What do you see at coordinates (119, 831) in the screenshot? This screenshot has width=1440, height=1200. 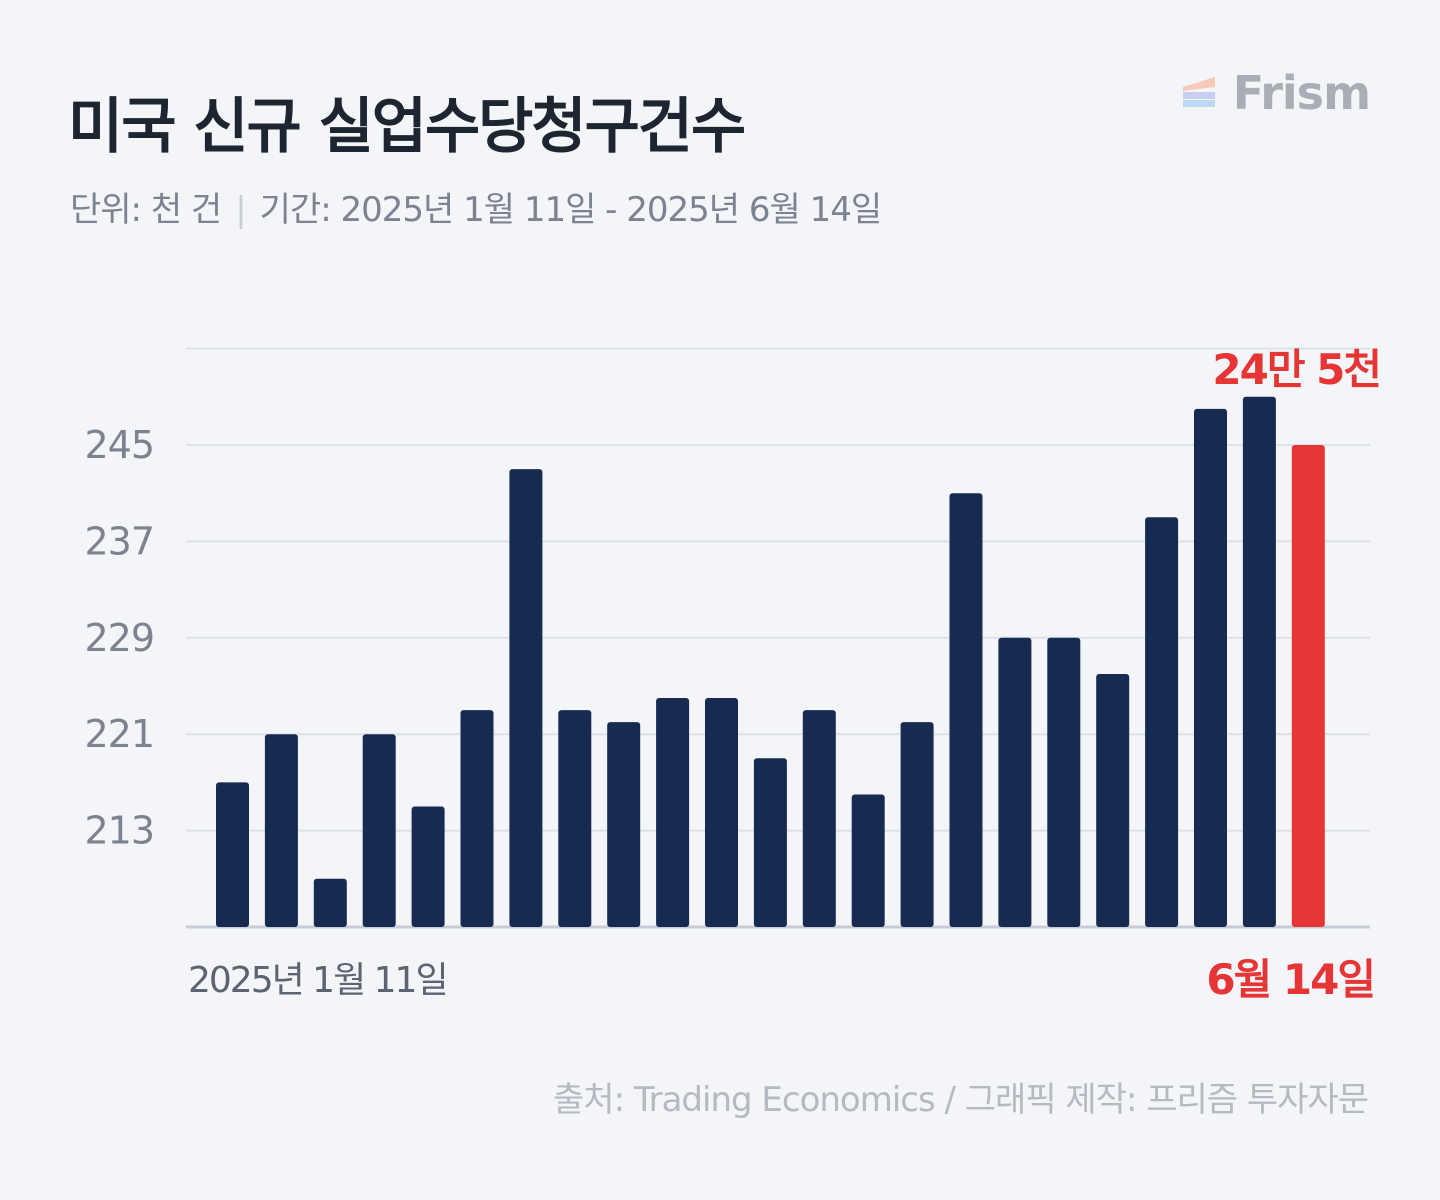 I see `y-tick-label: 213` at bounding box center [119, 831].